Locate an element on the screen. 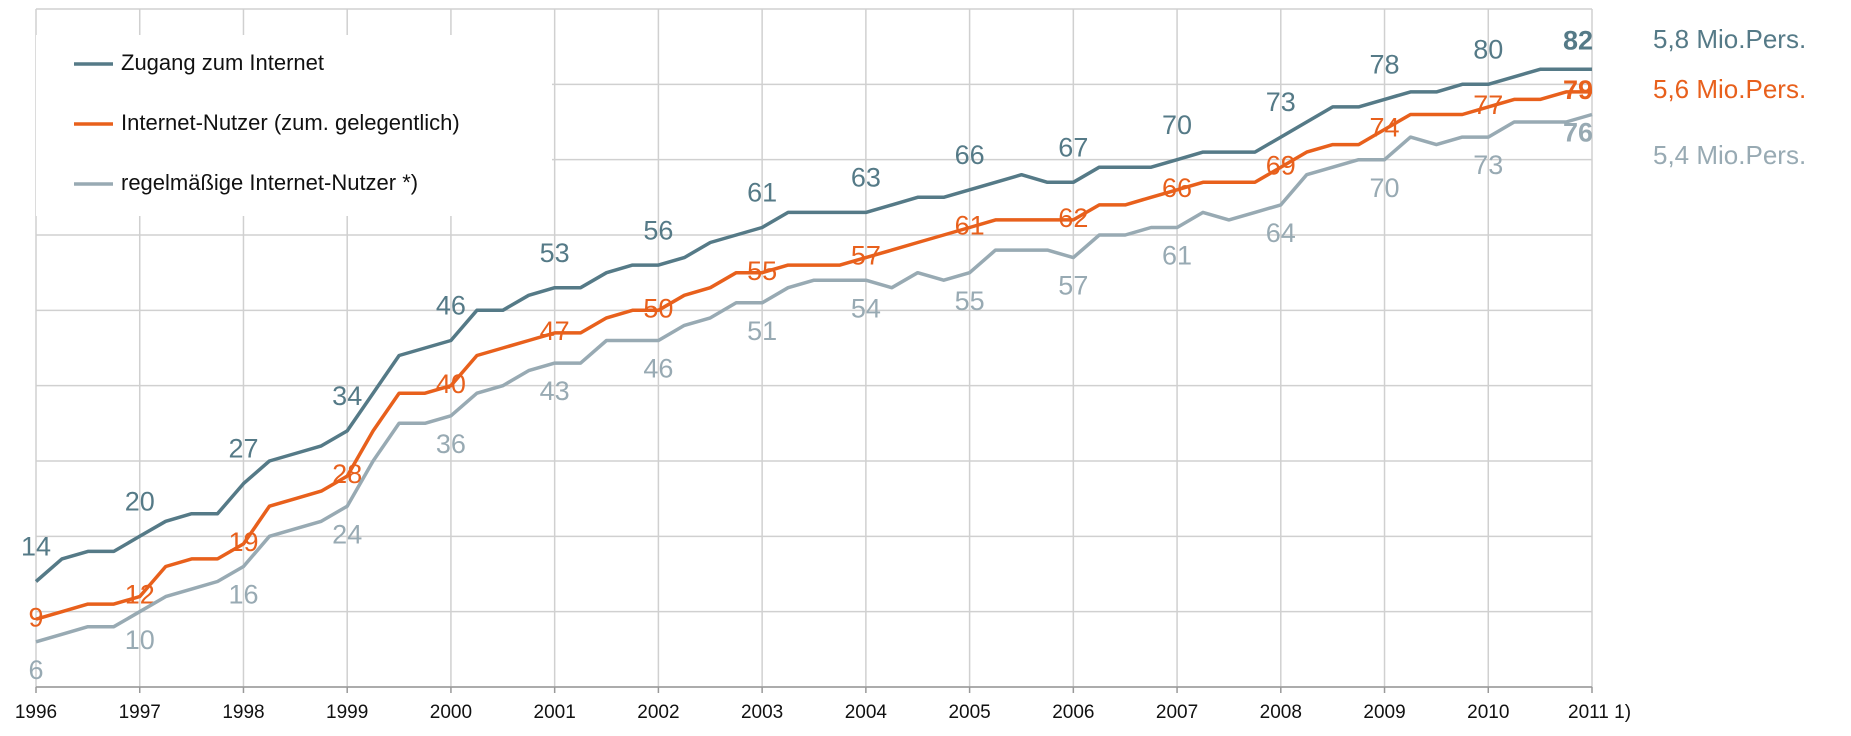 The width and height of the screenshot is (1851, 736). data-label: 77 is located at coordinates (1488, 105).